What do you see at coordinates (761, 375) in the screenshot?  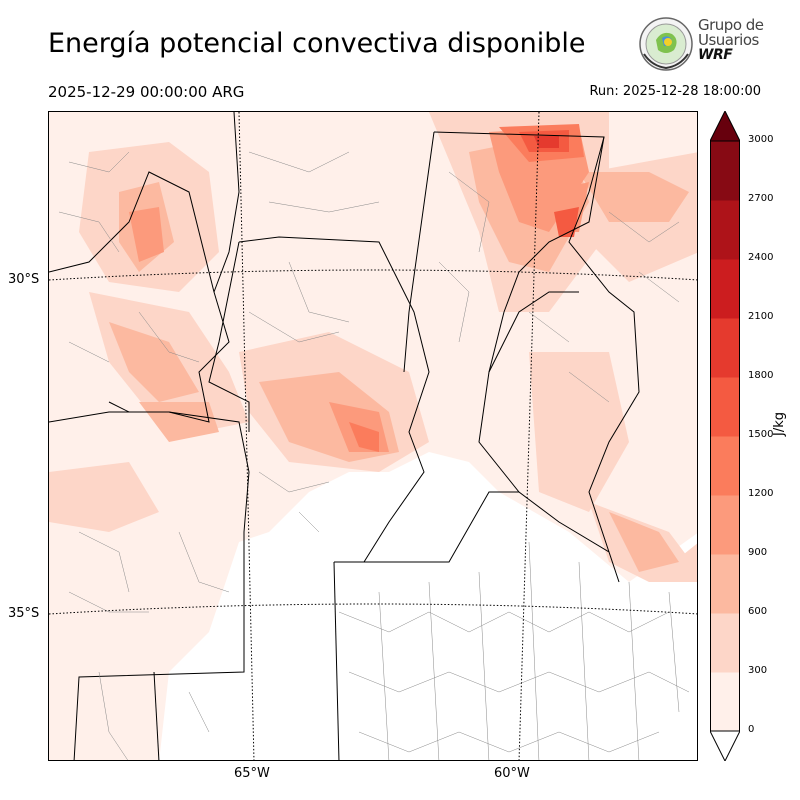 I see `colorbar-tick-label: 1800` at bounding box center [761, 375].